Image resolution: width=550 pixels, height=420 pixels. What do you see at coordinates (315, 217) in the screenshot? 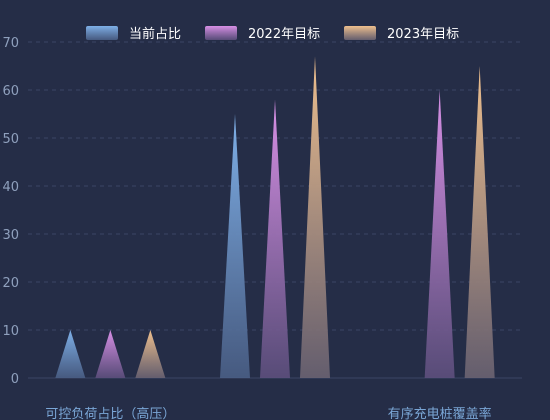
I see `bar-2023年目标-1` at bounding box center [315, 217].